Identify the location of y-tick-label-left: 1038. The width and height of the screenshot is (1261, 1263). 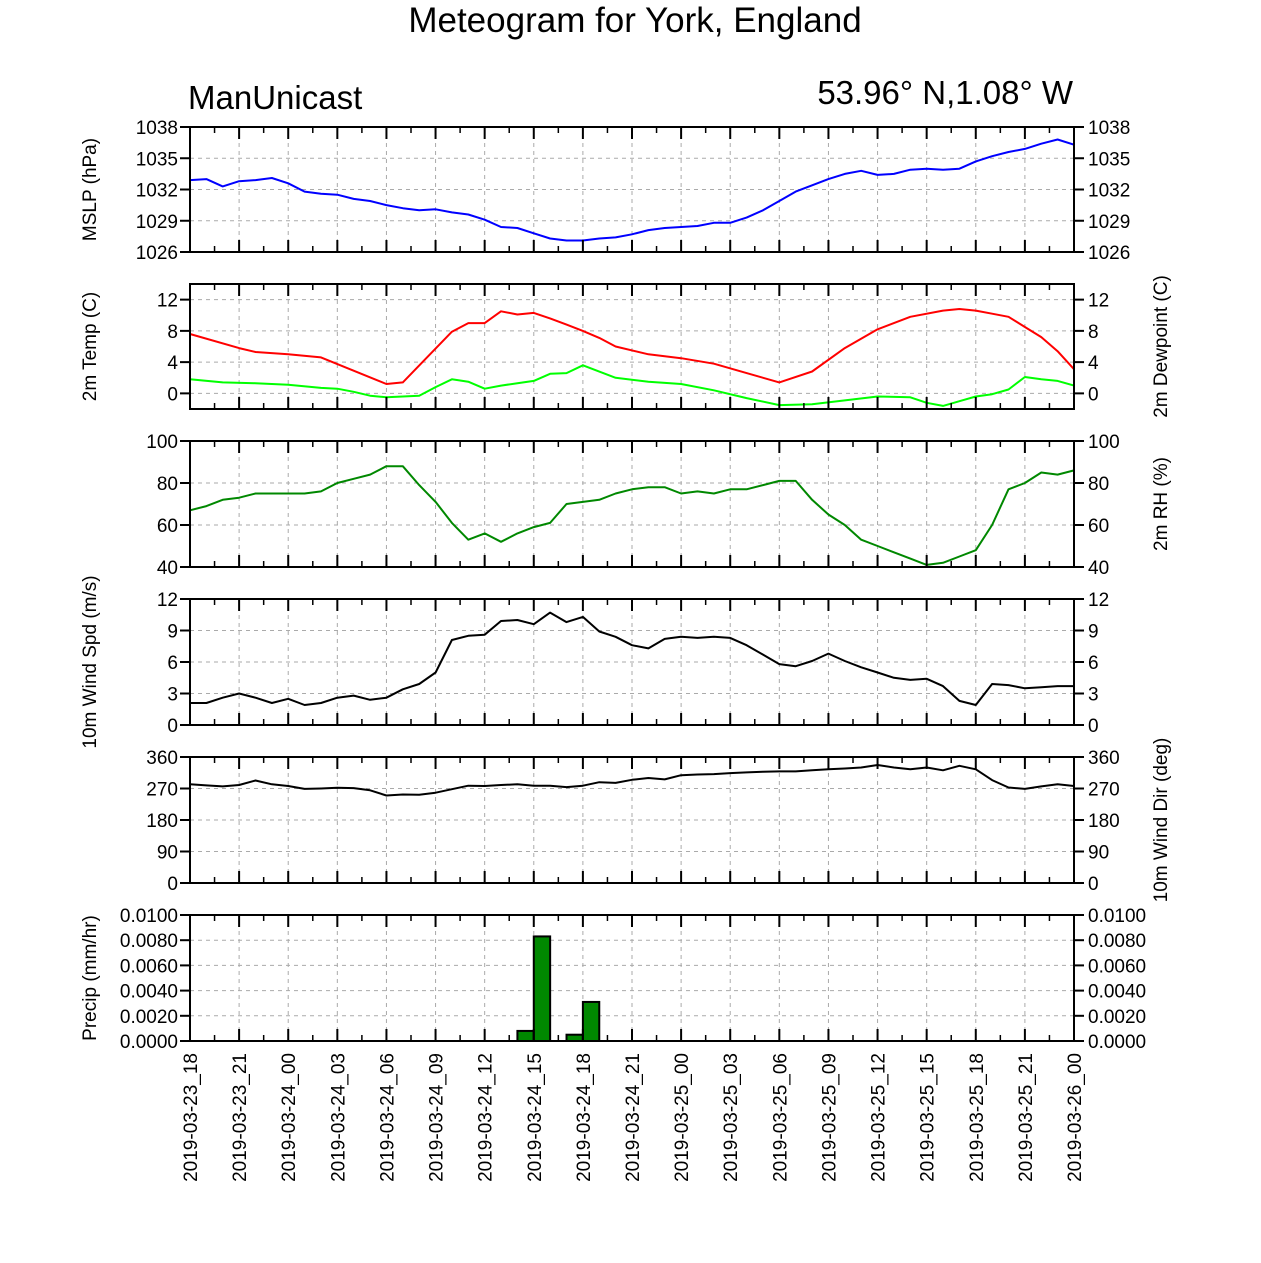
(157, 128).